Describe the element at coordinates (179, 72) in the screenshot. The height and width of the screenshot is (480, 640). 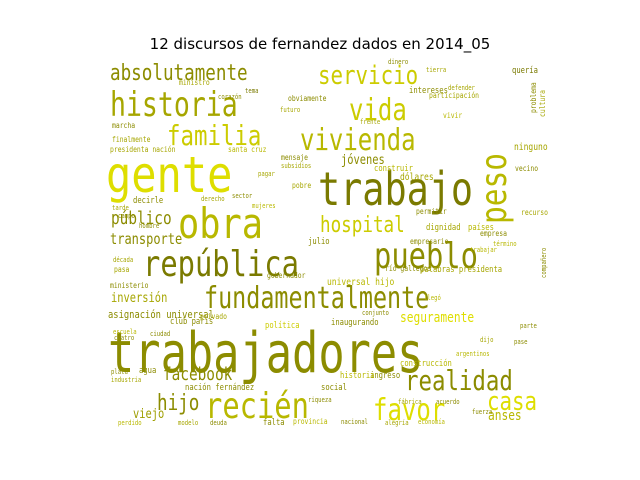
I see `cloud-word: absolutamente` at that location.